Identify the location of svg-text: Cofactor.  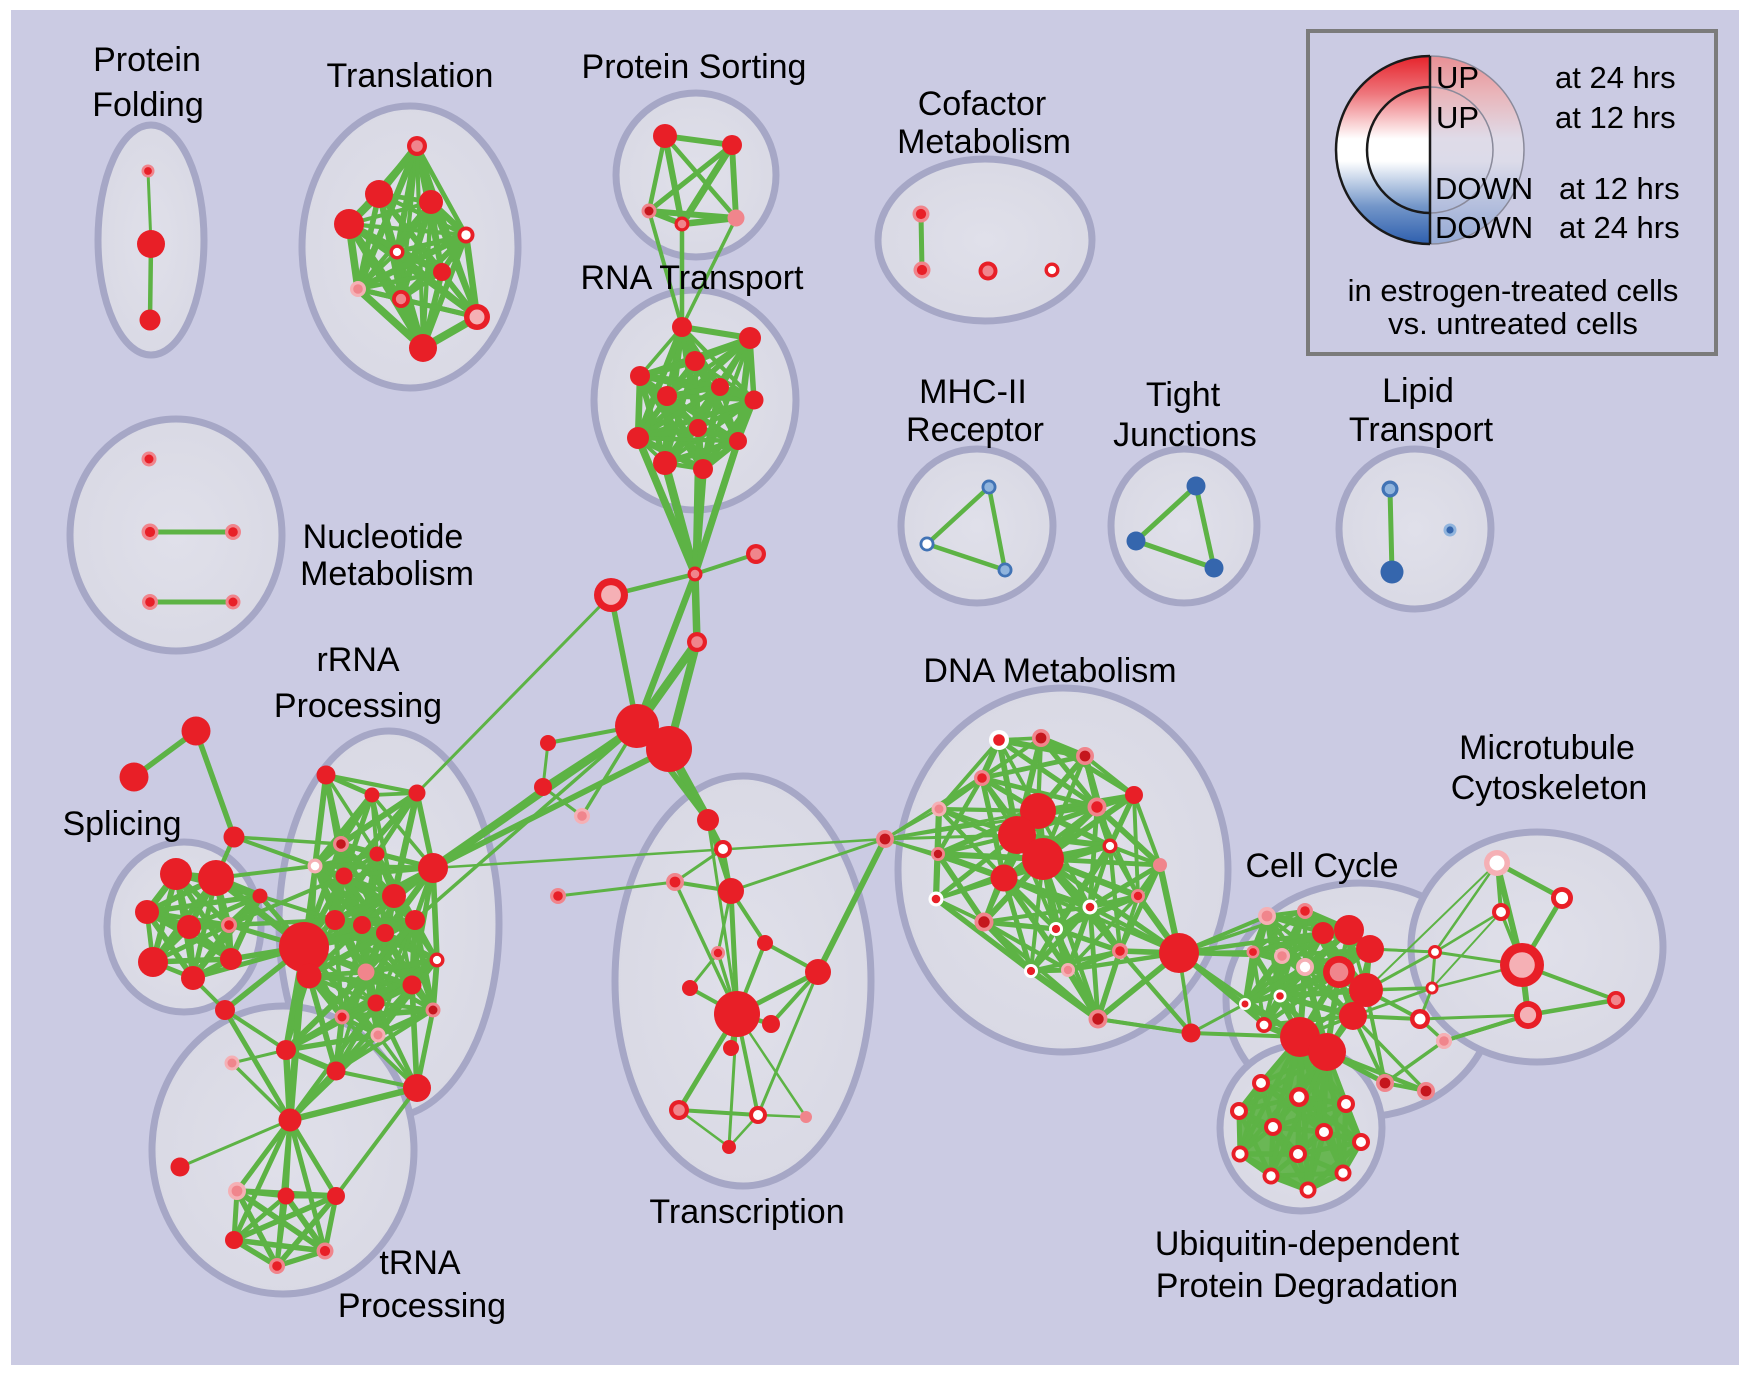
(982, 104).